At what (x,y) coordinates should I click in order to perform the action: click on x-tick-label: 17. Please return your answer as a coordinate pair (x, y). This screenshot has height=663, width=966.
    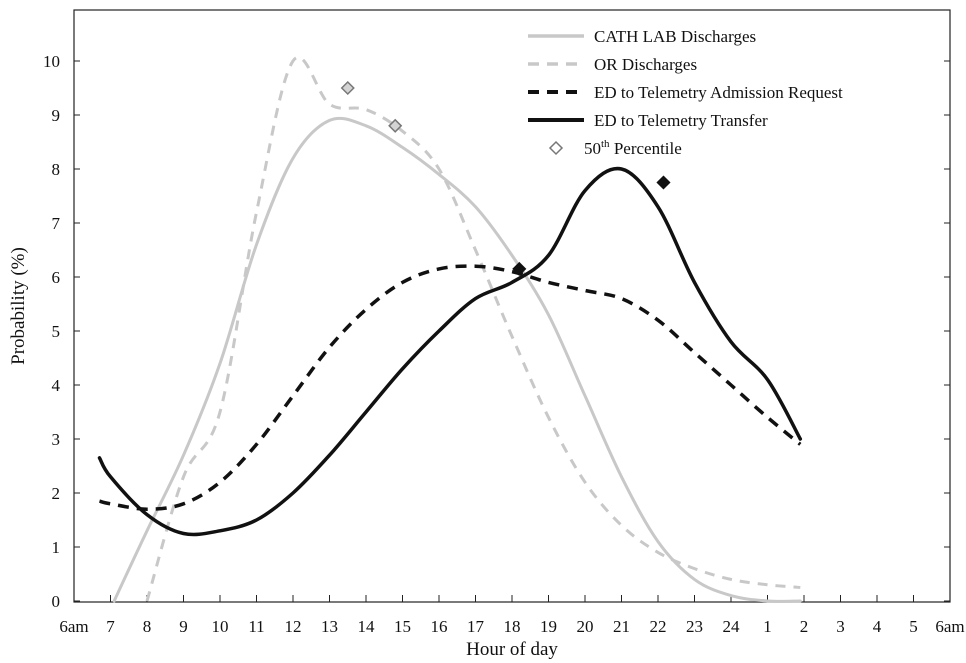
    Looking at the image, I should click on (476, 626).